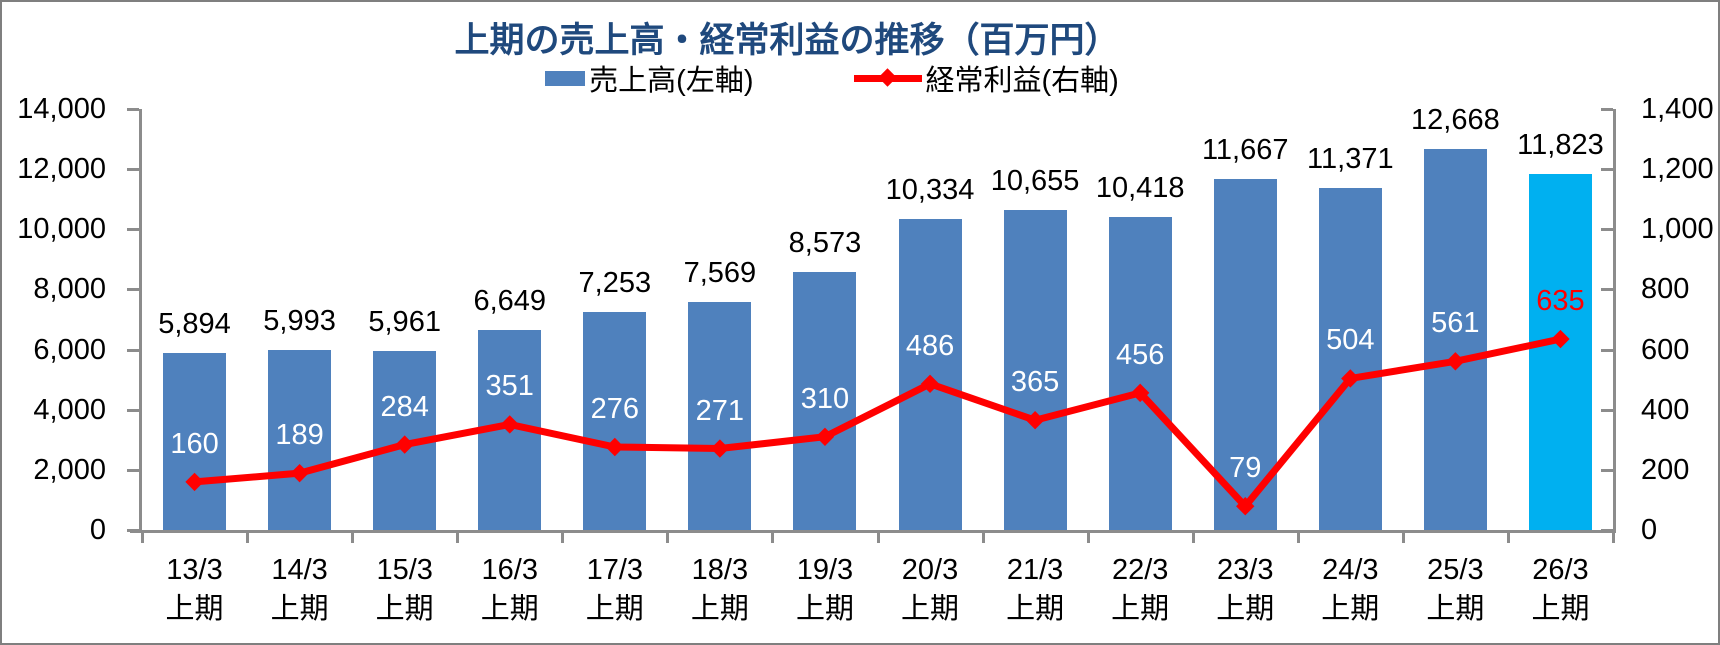  Describe the element at coordinates (1350, 159) in the screenshot. I see `bar-value-label: 11,371` at that location.